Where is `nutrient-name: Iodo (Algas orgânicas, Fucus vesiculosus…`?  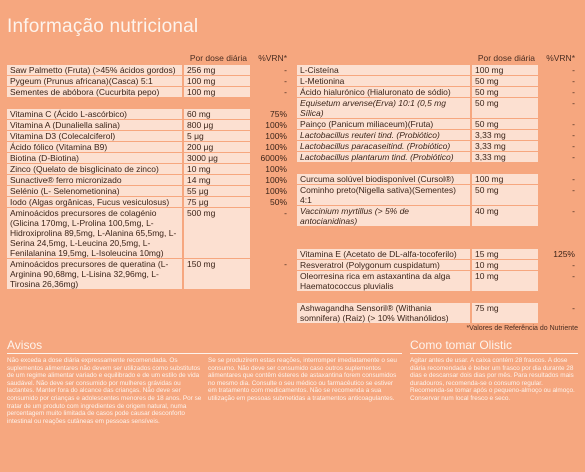
nutrient-name: Iodo (Algas orgânicas, Fucus vesiculosus… is located at coordinates (94, 202).